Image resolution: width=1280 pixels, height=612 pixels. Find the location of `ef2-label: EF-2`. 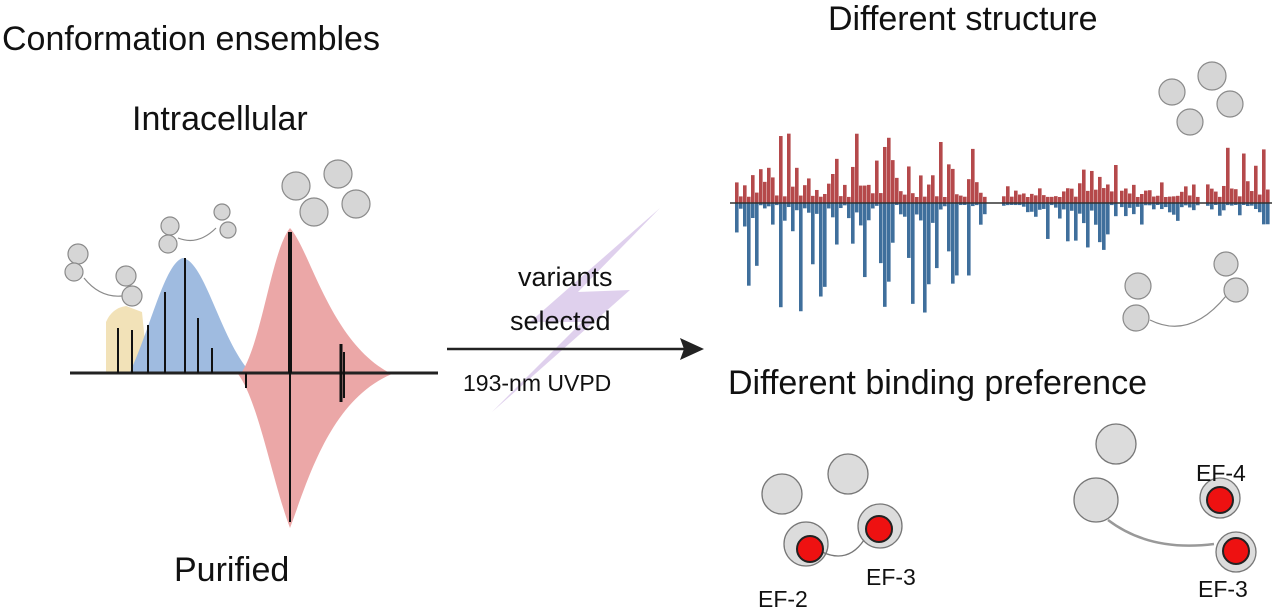

ef2-label: EF-2 is located at coordinates (783, 599).